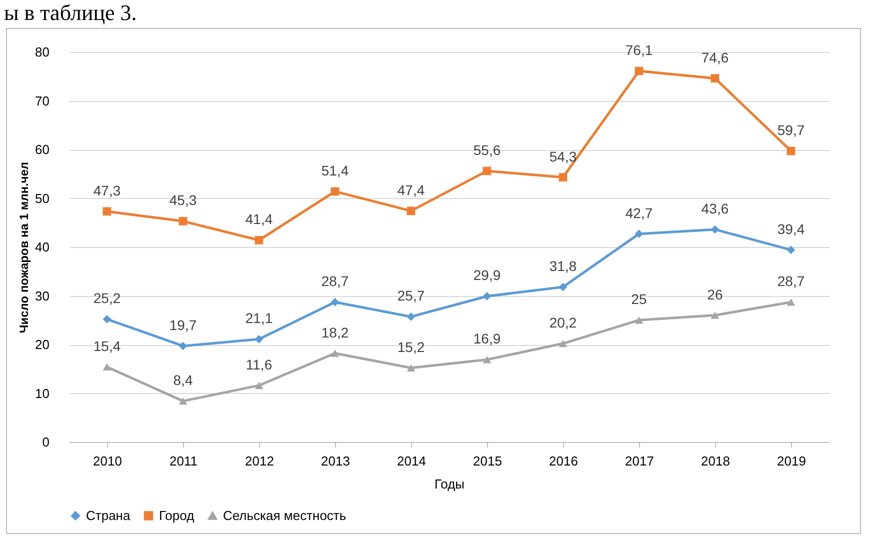 Image resolution: width=875 pixels, height=550 pixels. What do you see at coordinates (42, 149) in the screenshot?
I see `y-tick-label: 60` at bounding box center [42, 149].